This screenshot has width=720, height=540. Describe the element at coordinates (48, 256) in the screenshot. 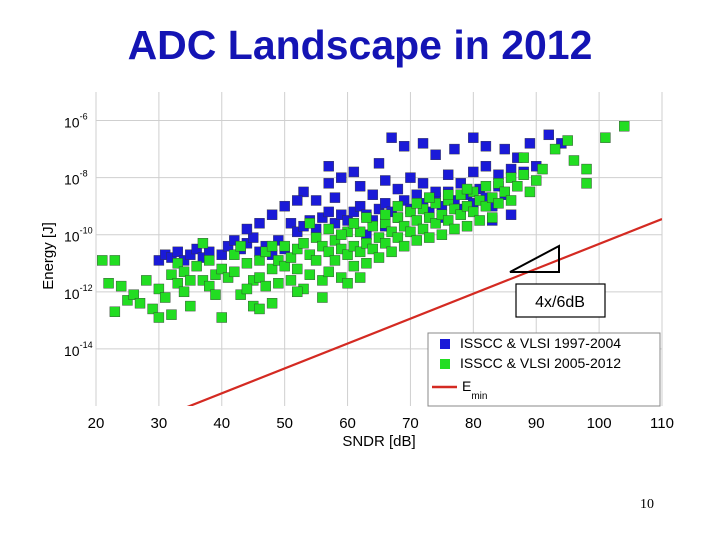

I see `y-axis-label: Energy [J]` at that location.